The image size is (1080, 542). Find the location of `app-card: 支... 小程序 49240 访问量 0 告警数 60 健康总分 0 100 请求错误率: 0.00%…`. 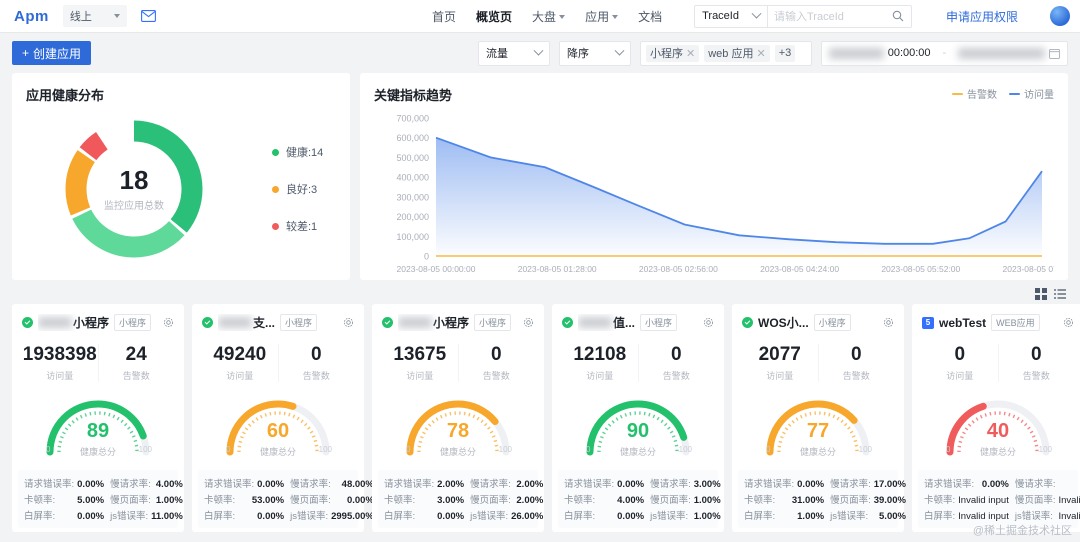

app-card: 支... 小程序 49240 访问量 0 告警数 60 健康总分 0 100 请求错误率: 0.00%… is located at coordinates (283, 418).